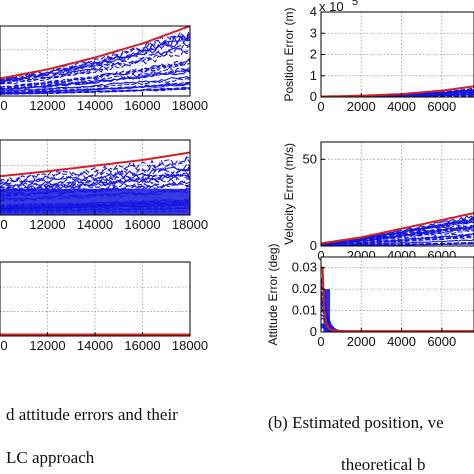  Describe the element at coordinates (289, 54) in the screenshot. I see `y-axis-label: Position Error (m)` at that location.